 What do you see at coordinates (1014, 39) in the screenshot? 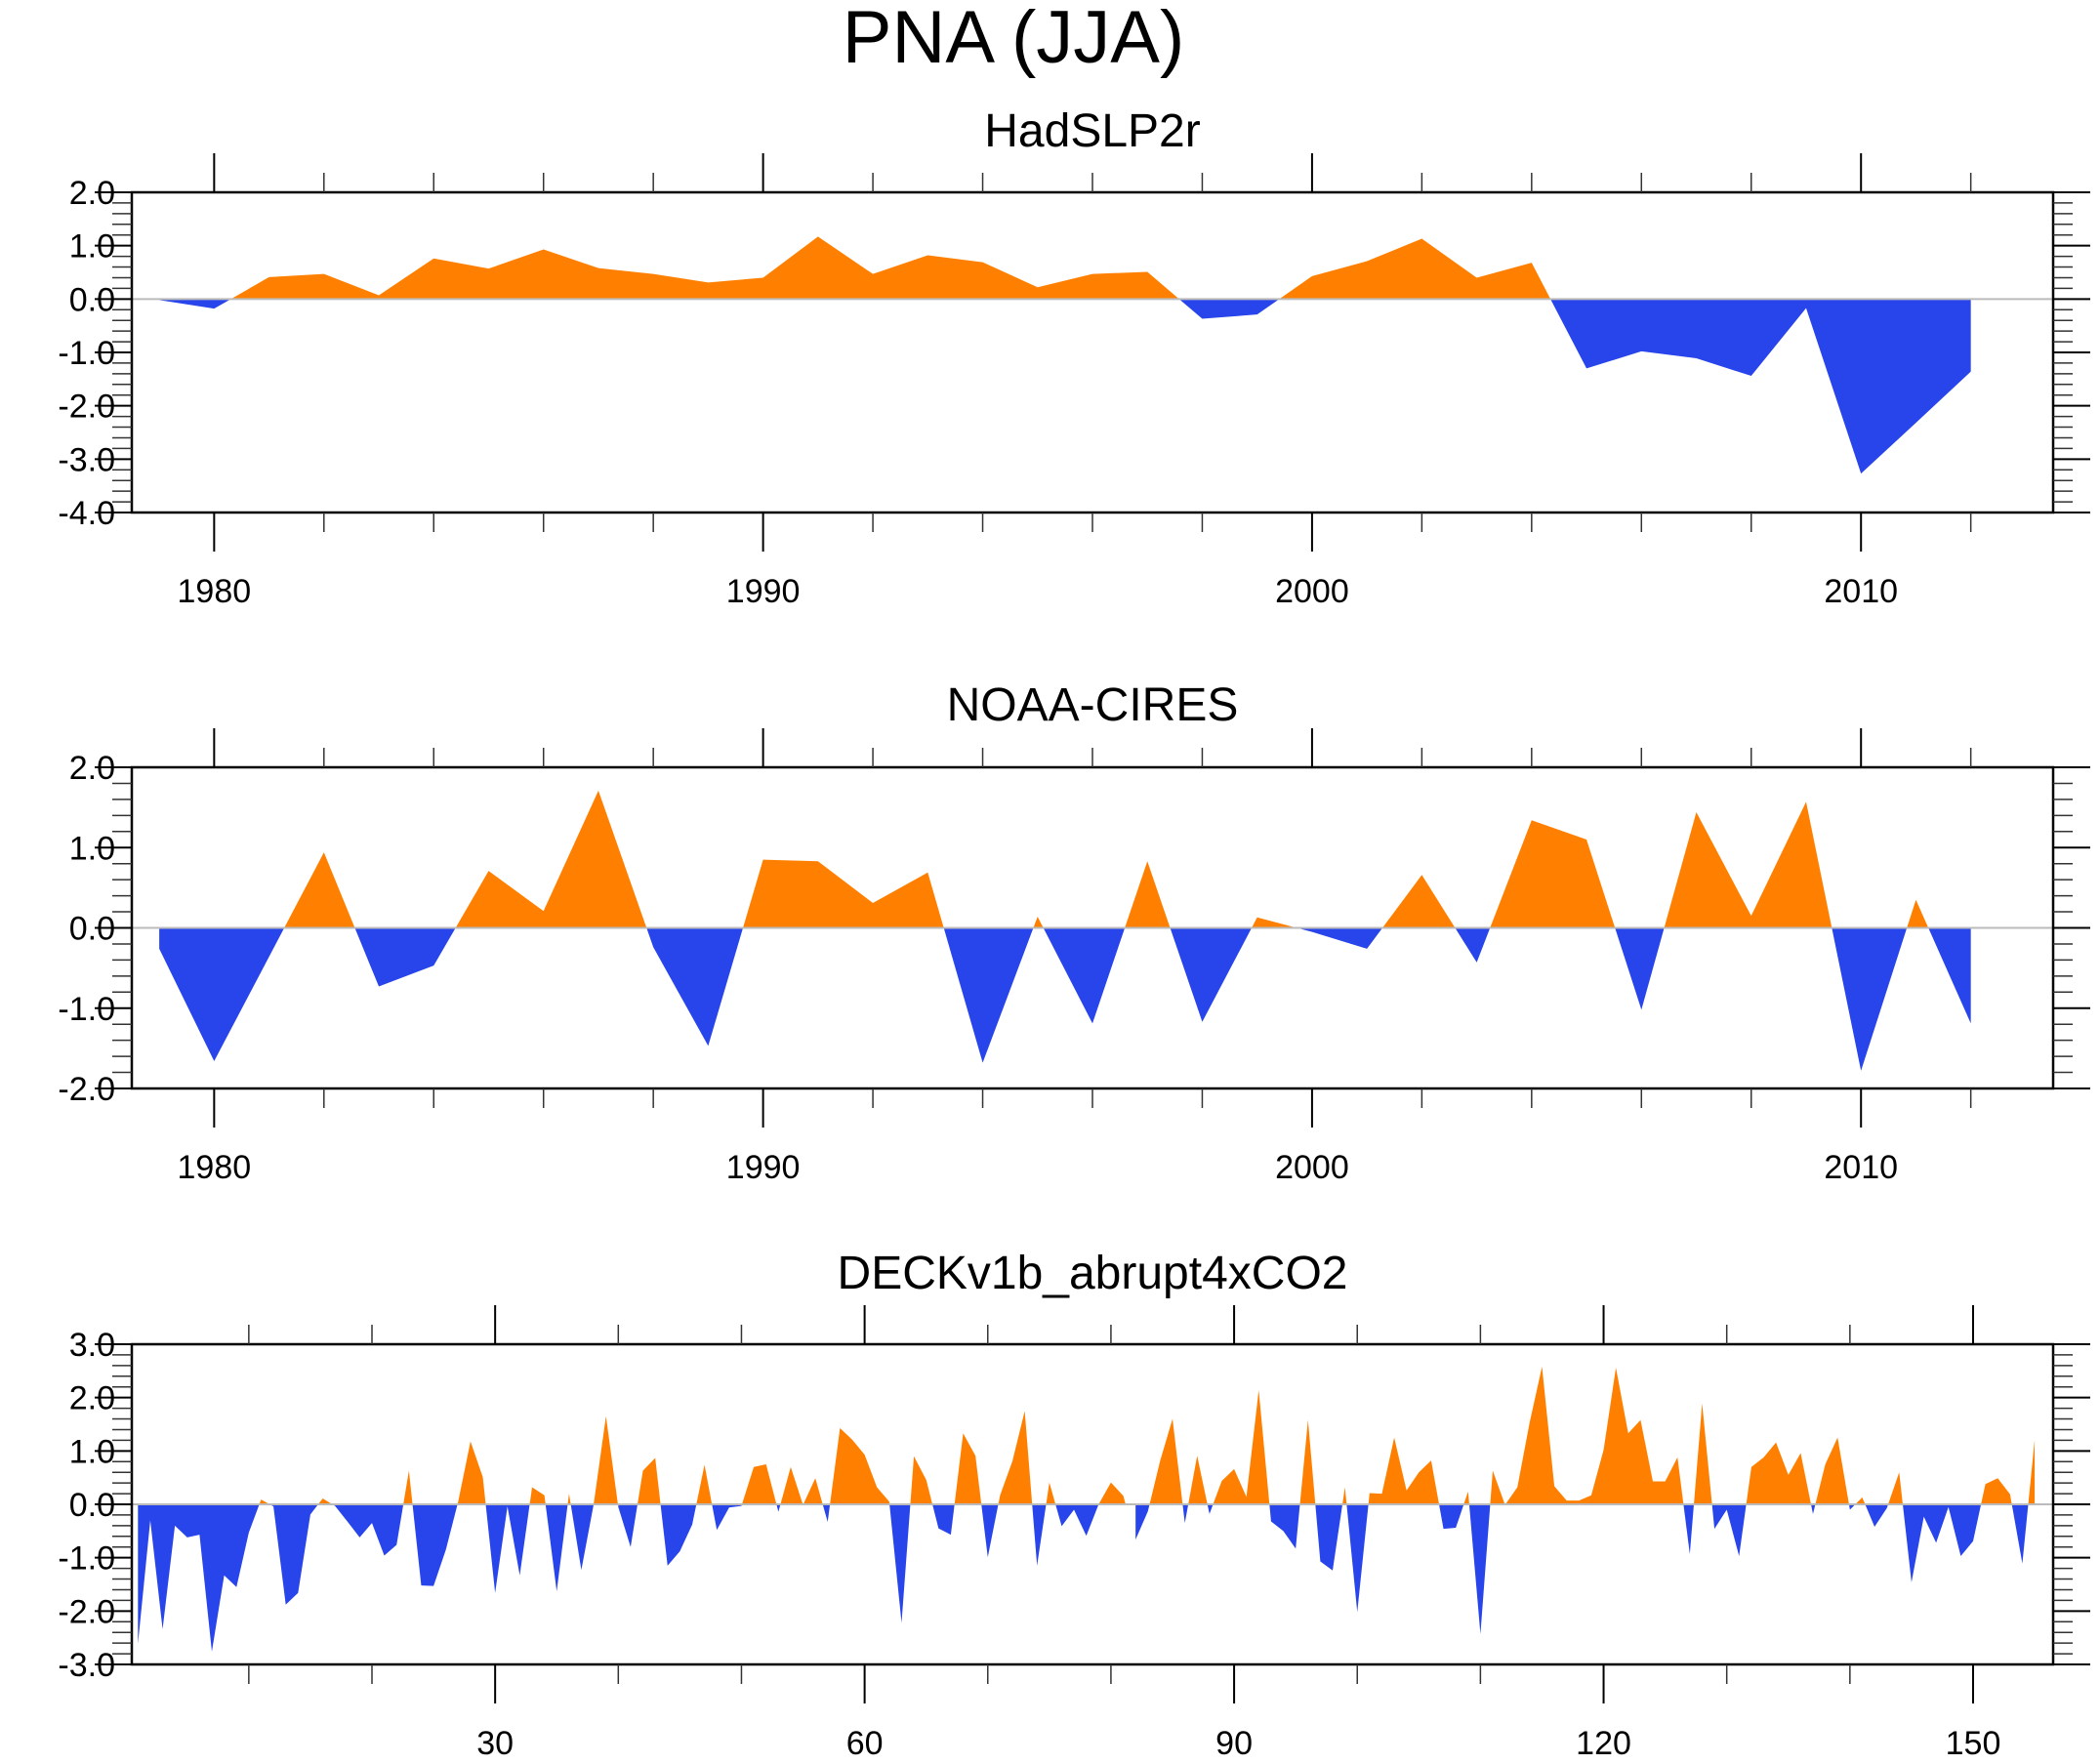
I see `main-title: PNA (JJA)` at bounding box center [1014, 39].